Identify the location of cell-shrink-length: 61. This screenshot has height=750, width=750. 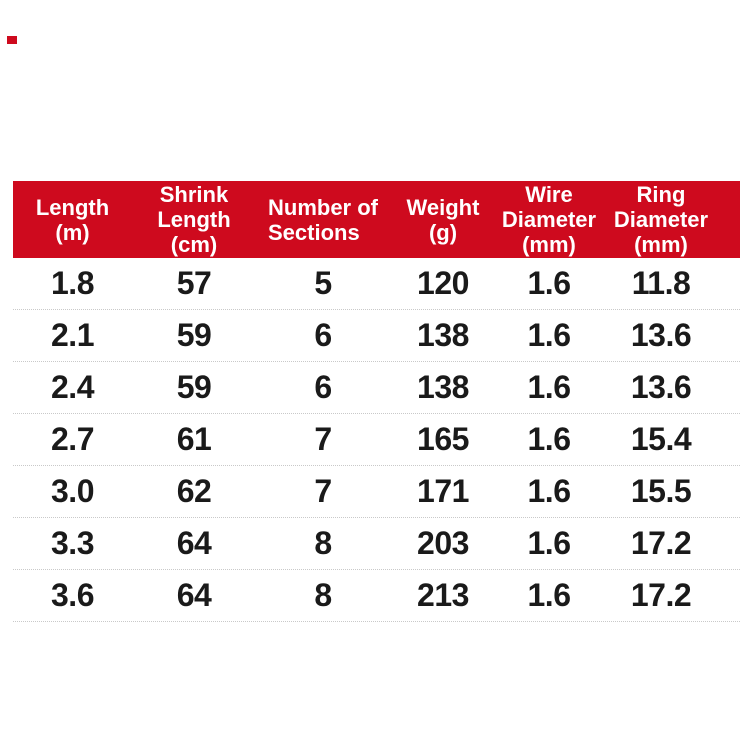
(194, 439).